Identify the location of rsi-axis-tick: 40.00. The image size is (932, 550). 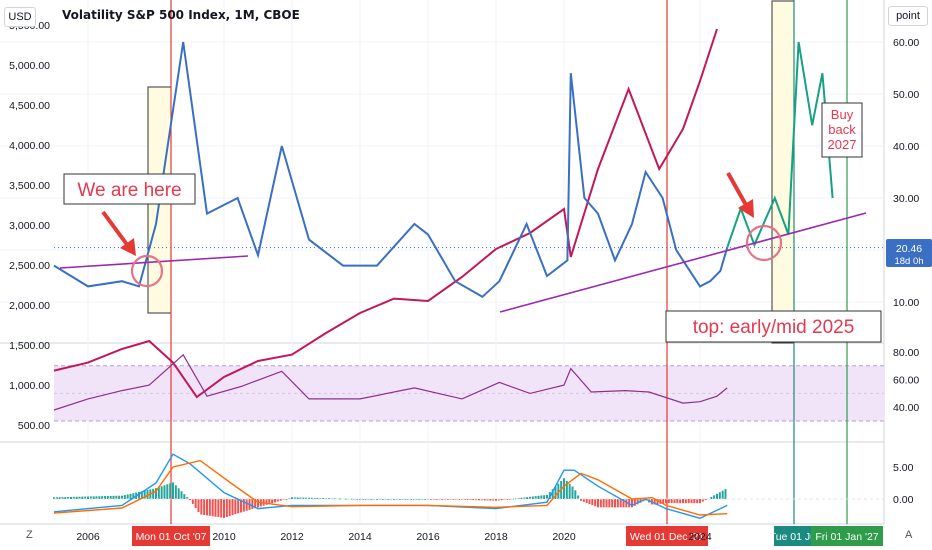
(906, 408).